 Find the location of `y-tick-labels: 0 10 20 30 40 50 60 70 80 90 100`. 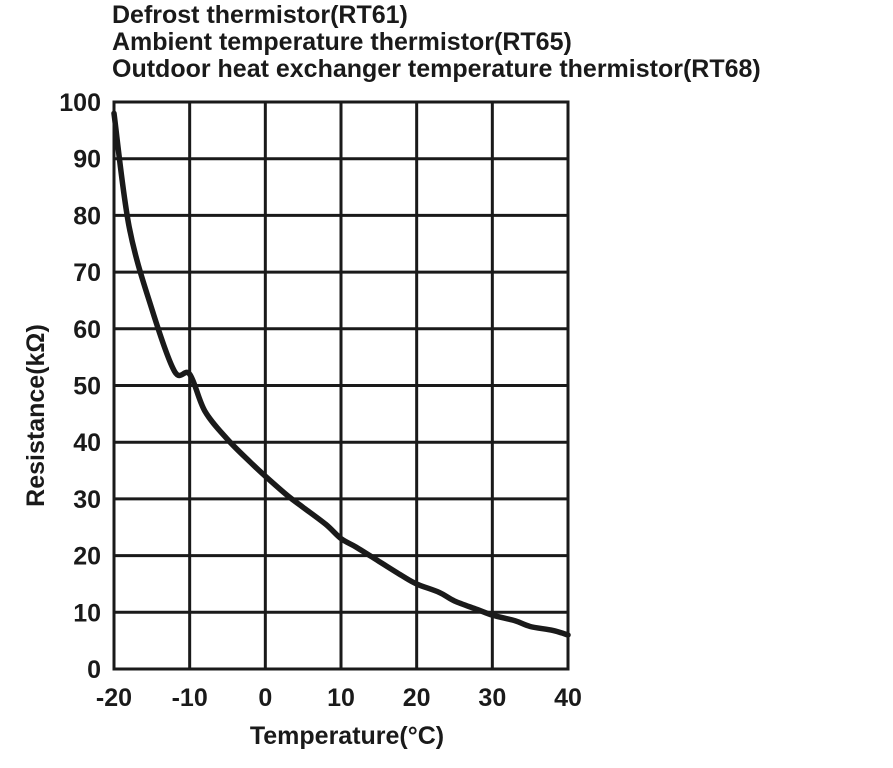

y-tick-labels: 0 10 20 30 40 50 60 70 80 90 100 is located at coordinates (80, 386).